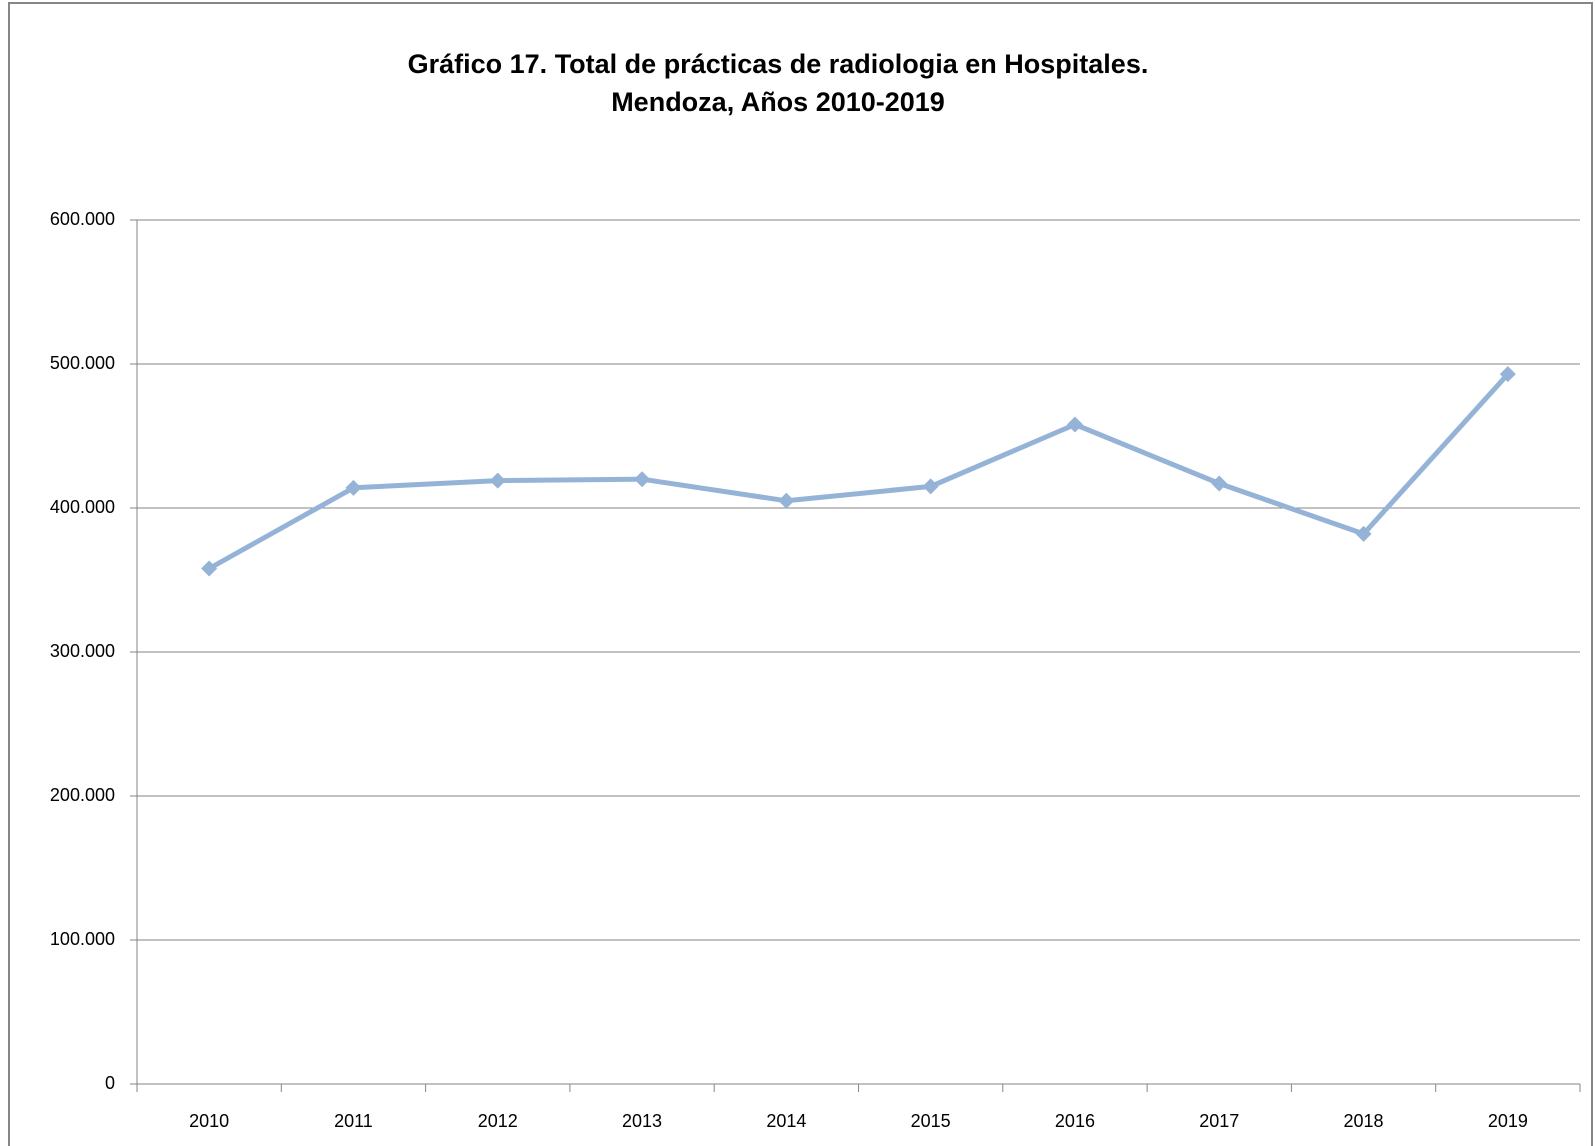  I want to click on x-tick-label: 2012, so click(498, 1121).